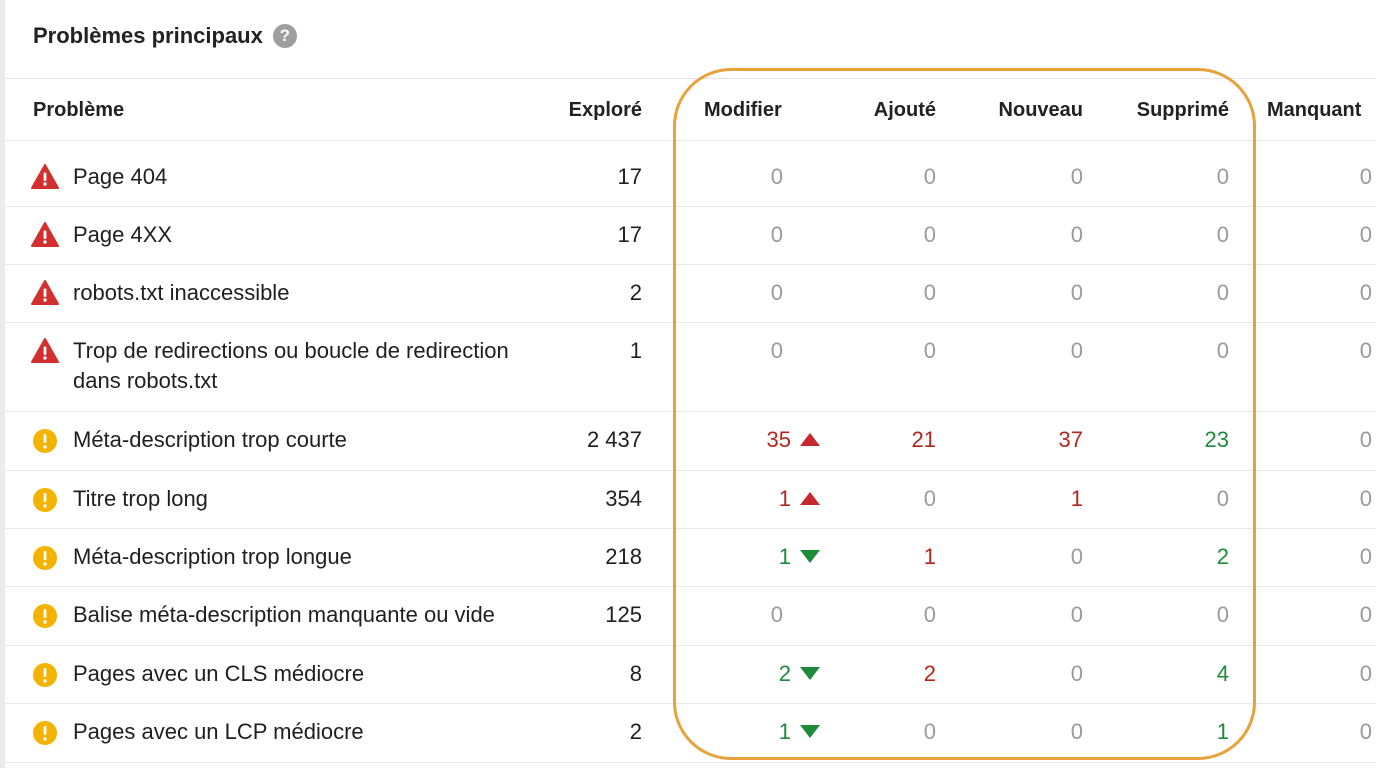 This screenshot has height=768, width=1376. Describe the element at coordinates (1164, 732) in the screenshot. I see `cell-supprime: 1` at that location.